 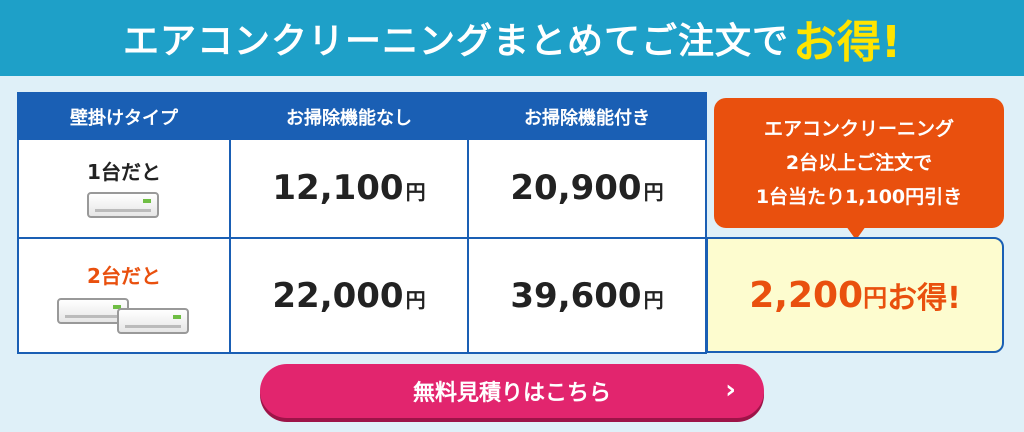 I want to click on saving-amount: 2,200, so click(x=806, y=295).